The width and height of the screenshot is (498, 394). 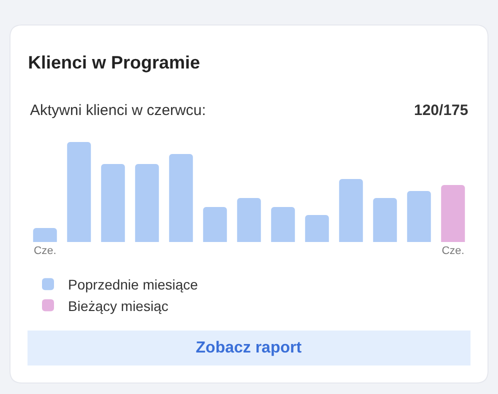 What do you see at coordinates (133, 284) in the screenshot?
I see `legend-label: Poprzednie miesiące` at bounding box center [133, 284].